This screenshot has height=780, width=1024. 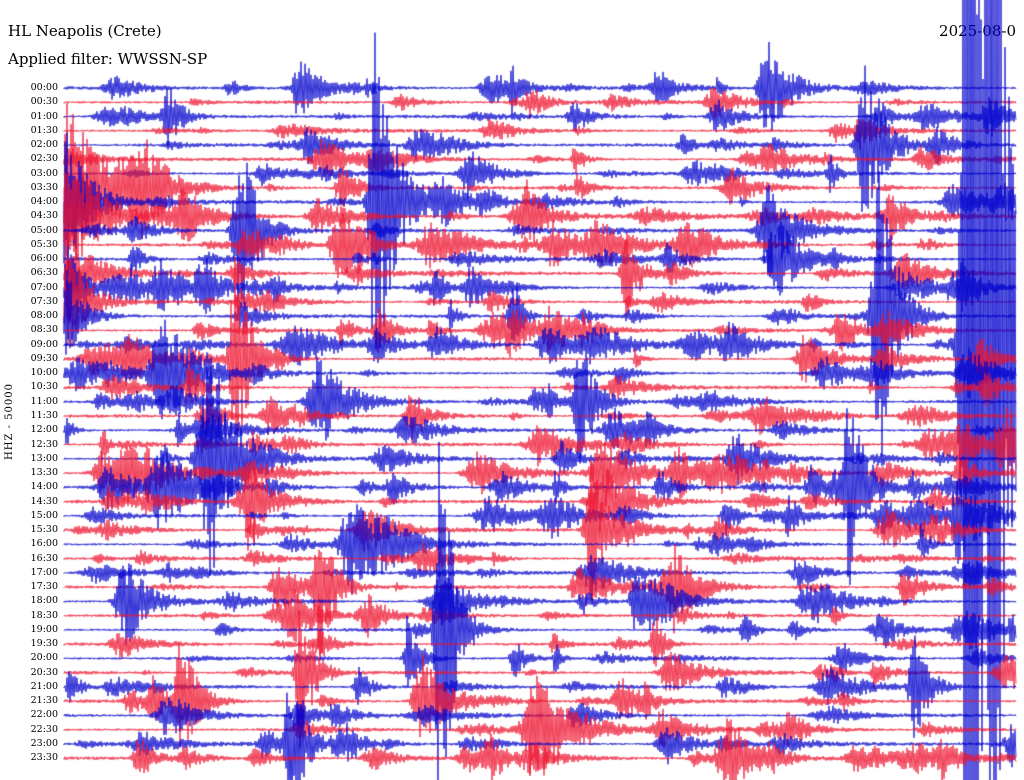 I want to click on time-label: 04:00, so click(x=44, y=202).